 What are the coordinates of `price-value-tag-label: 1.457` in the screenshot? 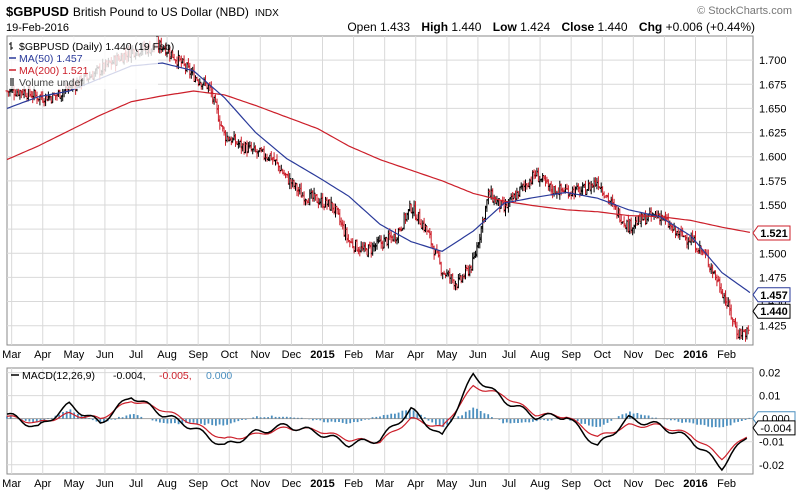 It's located at (774, 296).